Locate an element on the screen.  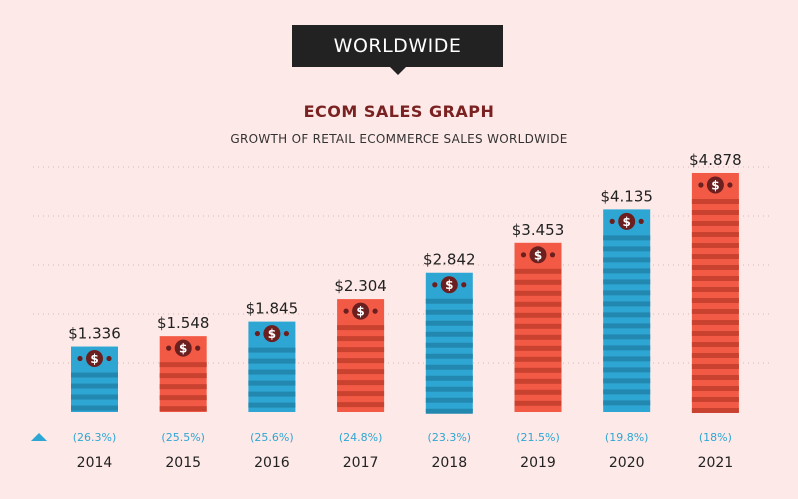
worldwide-banner: WORLDWIDE is located at coordinates (397, 46).